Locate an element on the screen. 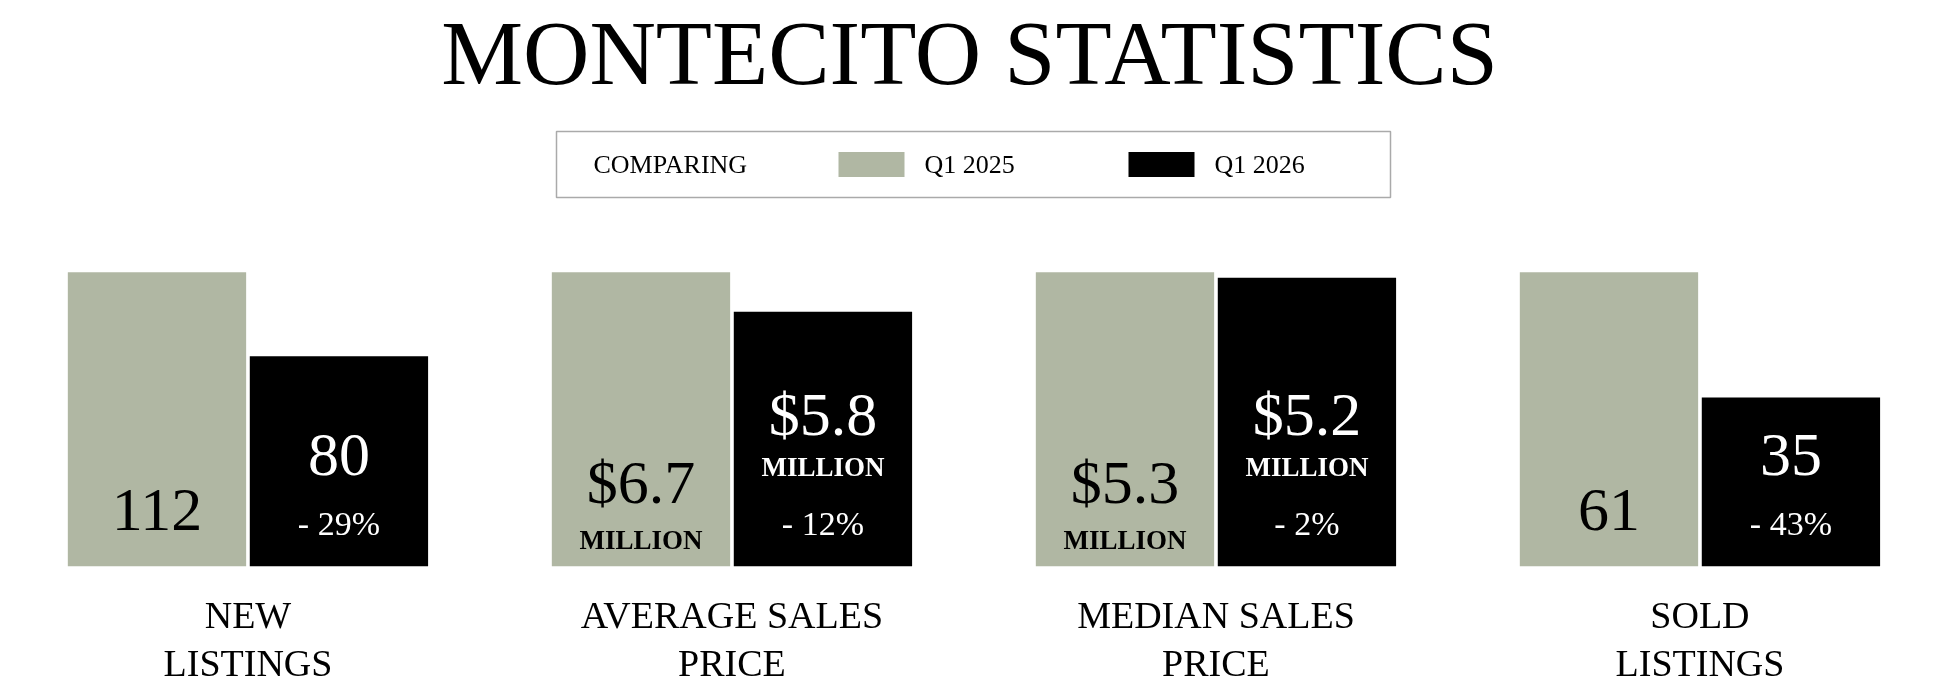 Image resolution: width=1938 pixels, height=695 pixels. x-axis-title: AVERAGE SALES PRICE is located at coordinates (732, 639).